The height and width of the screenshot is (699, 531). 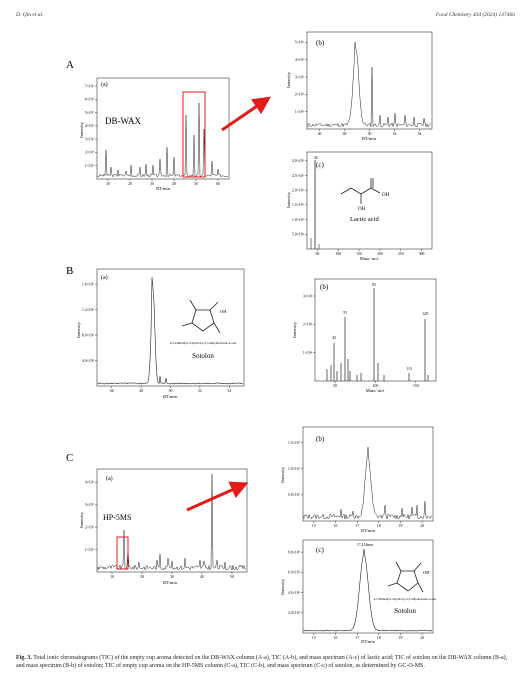 What do you see at coordinates (294, 329) in the screenshot?
I see `y-axis-label-b-b: Intensity` at bounding box center [294, 329].